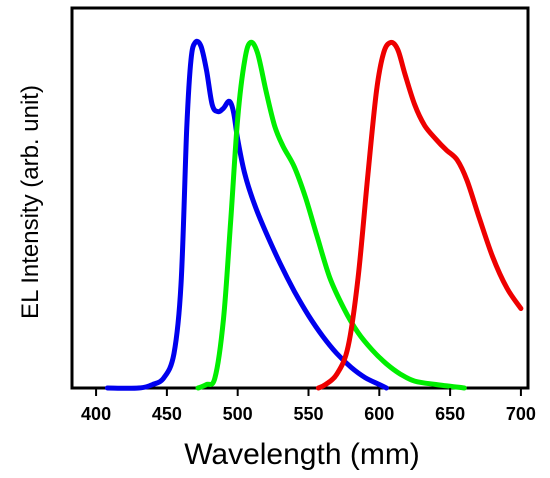  I want to click on x-tick-label-700: 700, so click(521, 414).